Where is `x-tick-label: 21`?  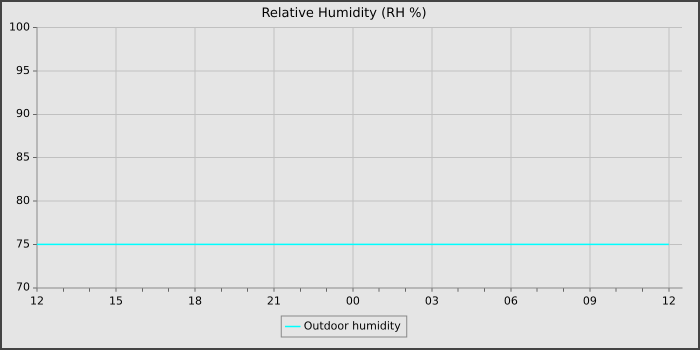
x-tick-label: 21 is located at coordinates (273, 301).